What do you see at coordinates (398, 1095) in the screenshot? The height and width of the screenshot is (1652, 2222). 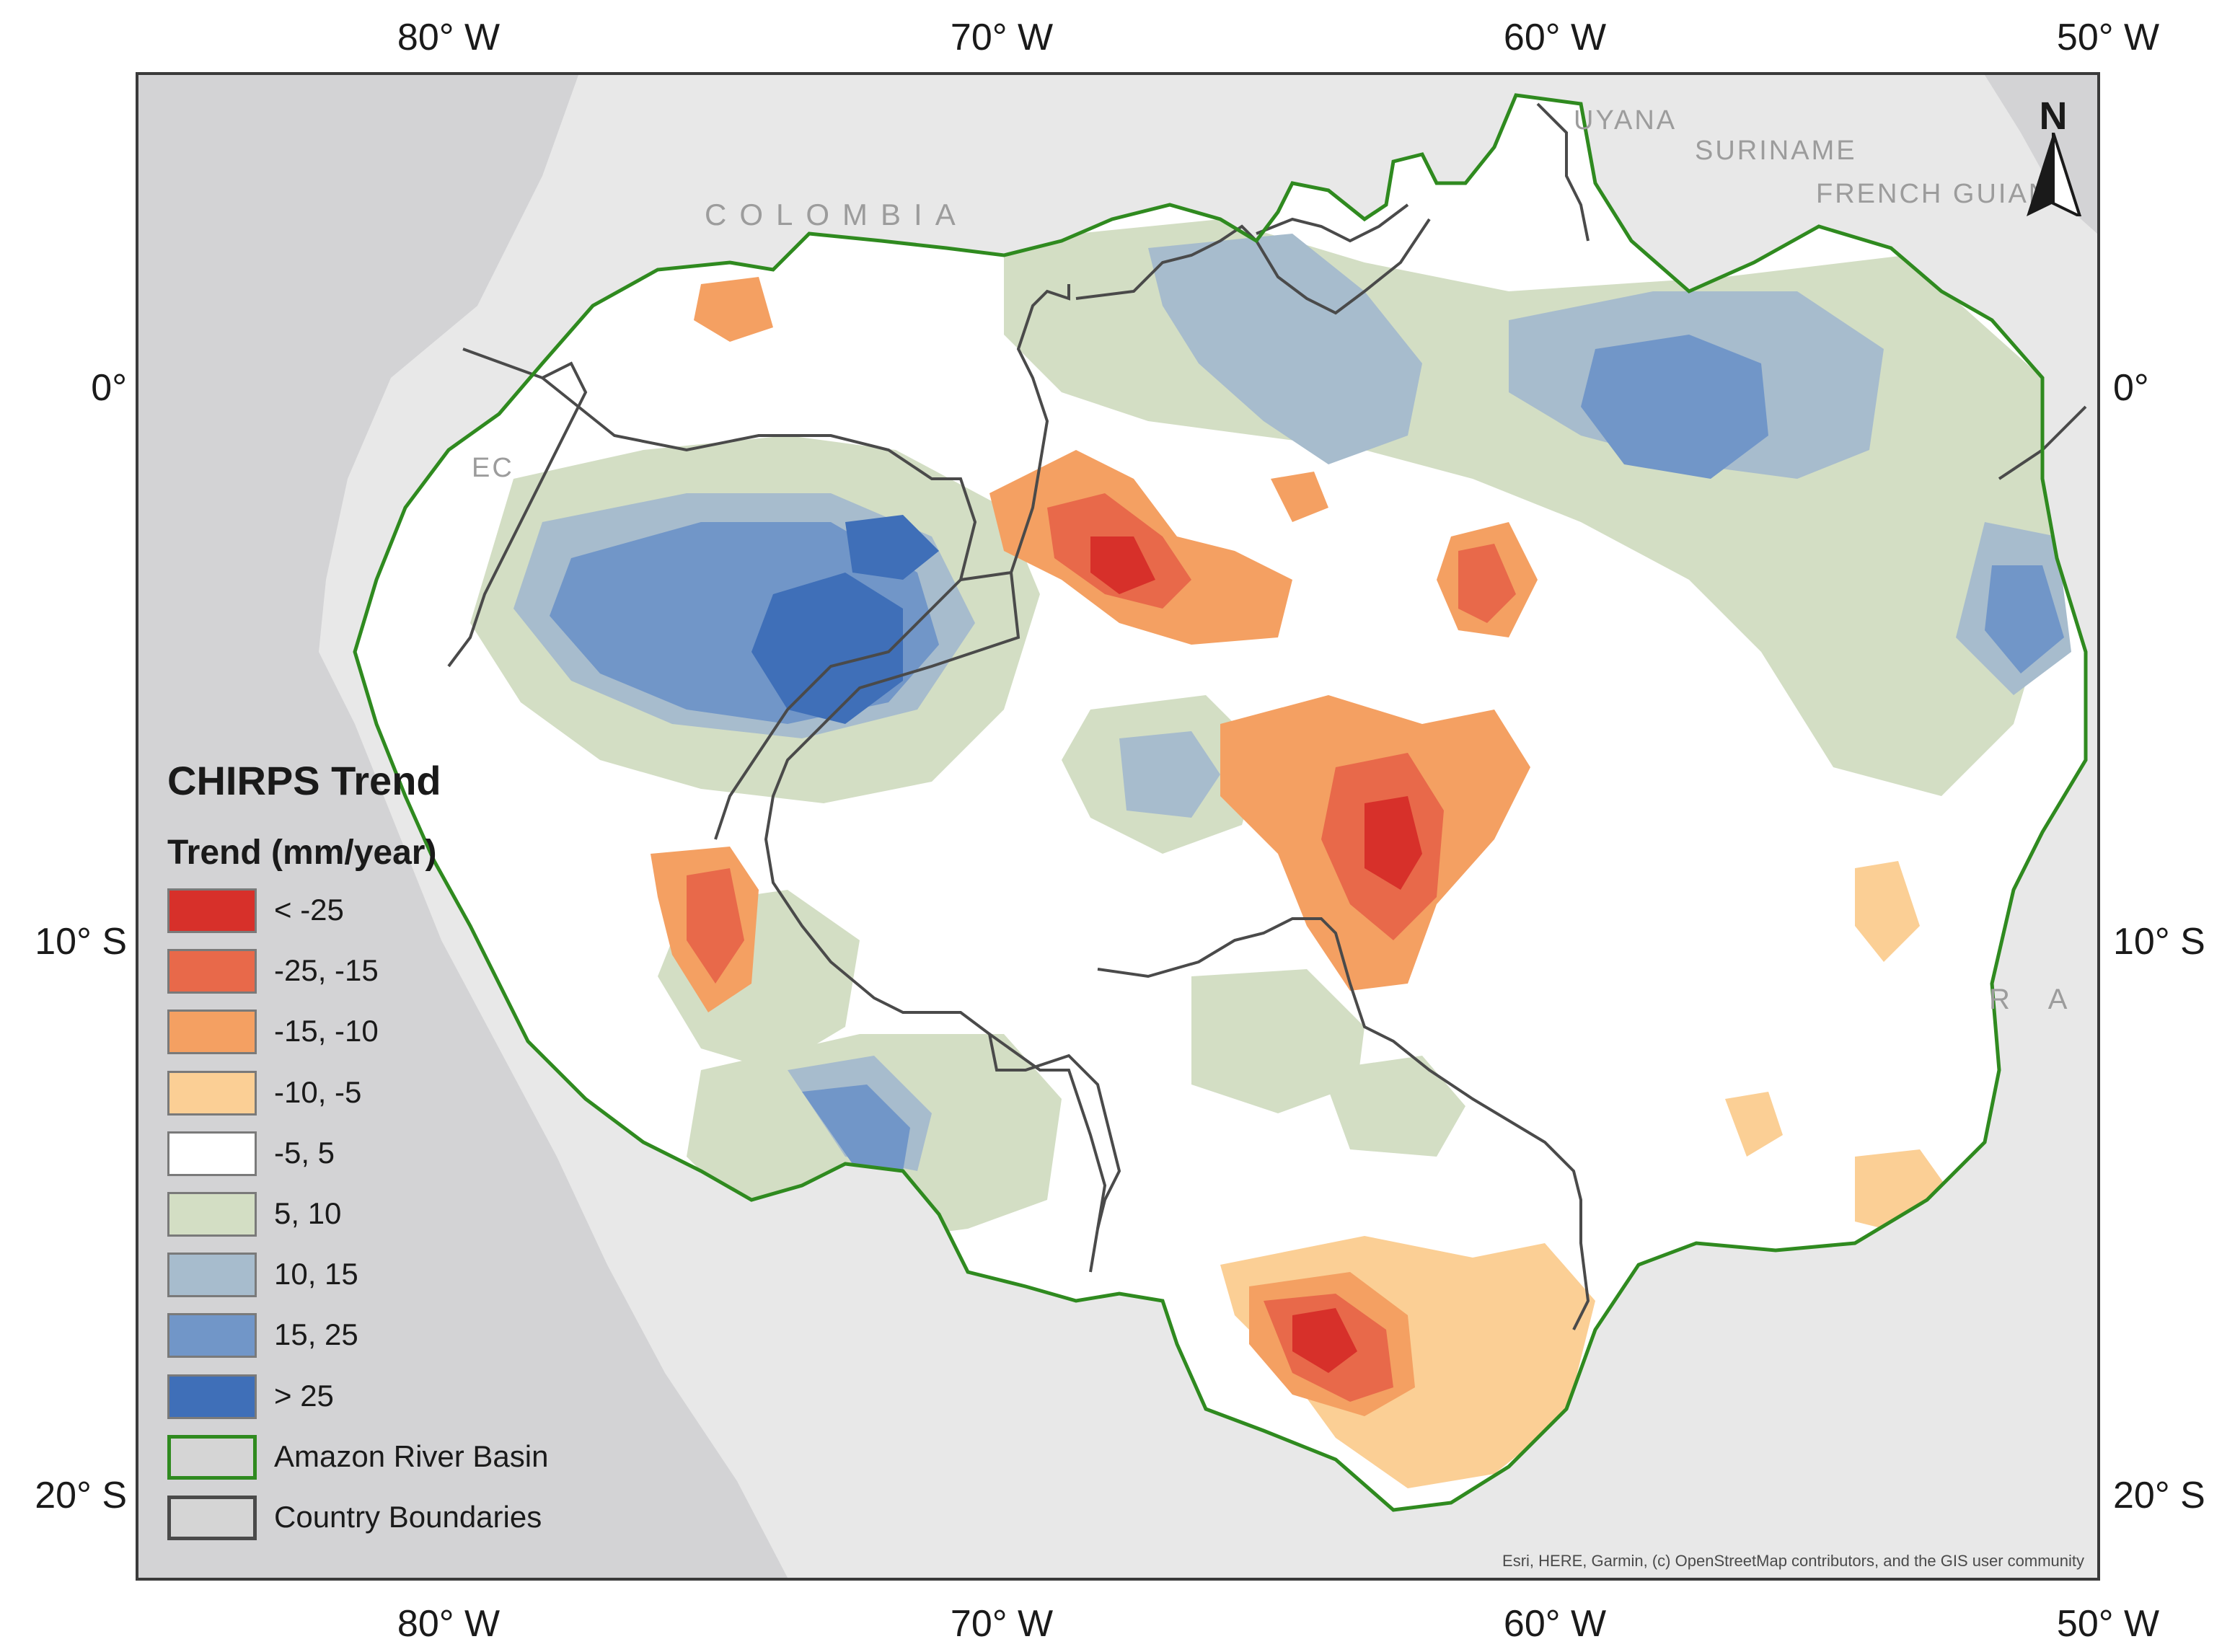 I see `legend-item: -10, -5` at bounding box center [398, 1095].